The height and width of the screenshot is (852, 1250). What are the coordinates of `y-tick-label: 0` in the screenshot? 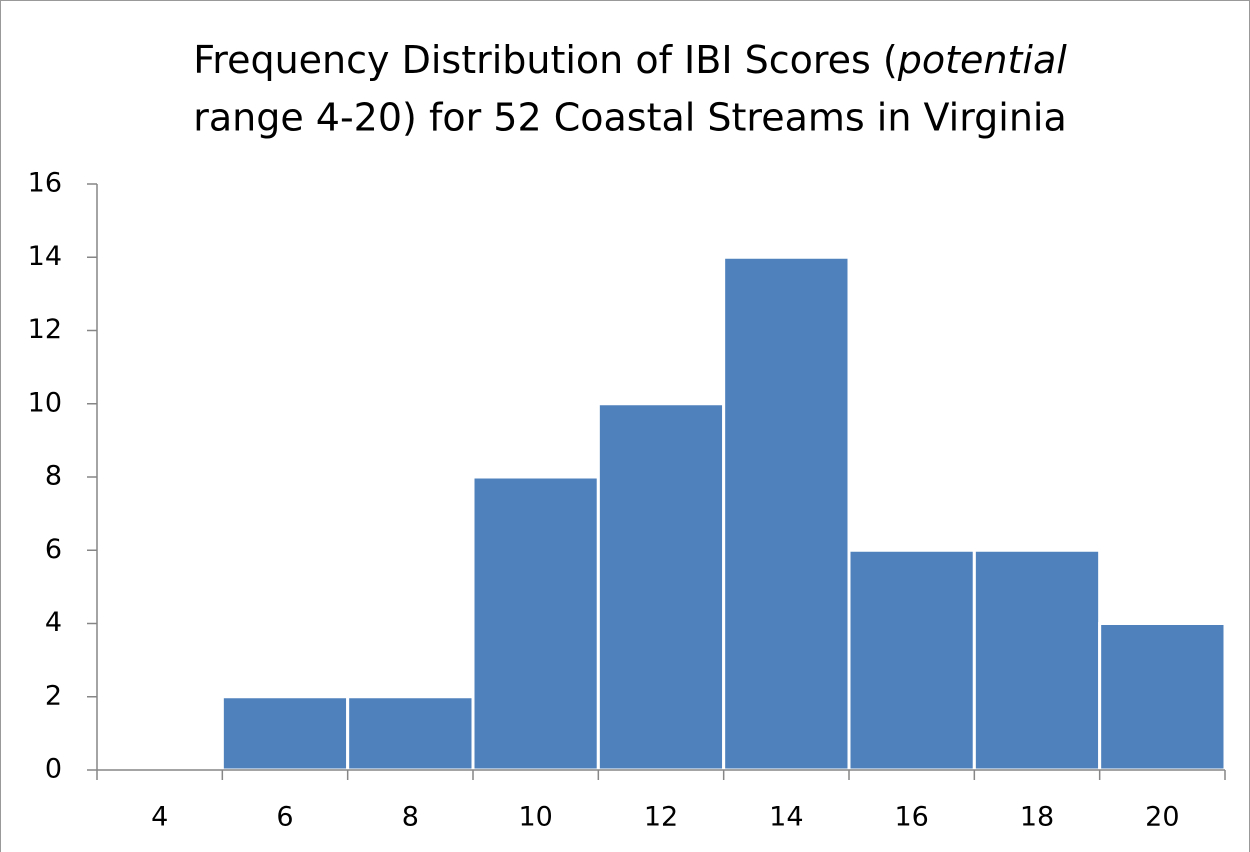 It's located at (53, 769).